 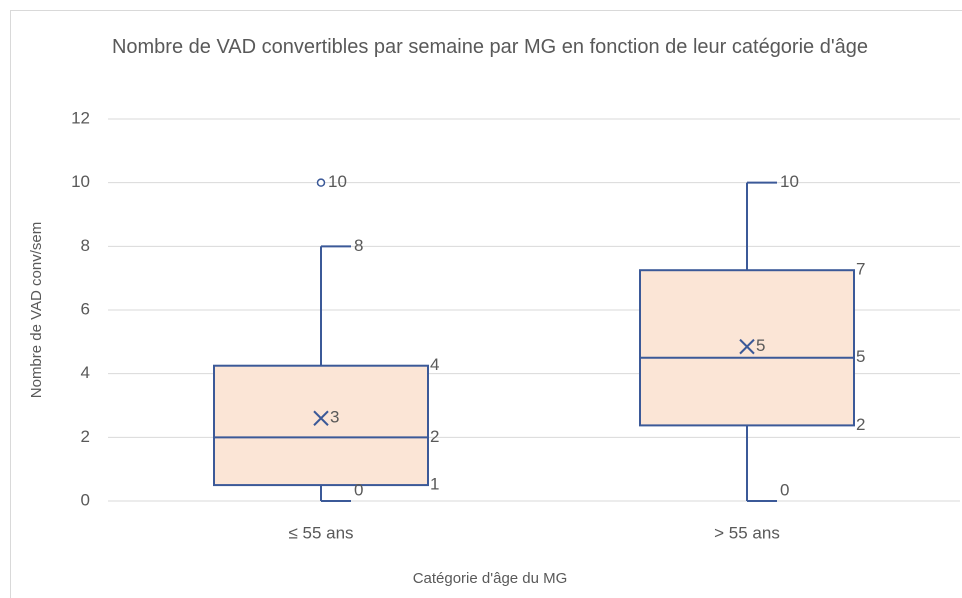 What do you see at coordinates (85, 372) in the screenshot?
I see `y-tick-label: 4` at bounding box center [85, 372].